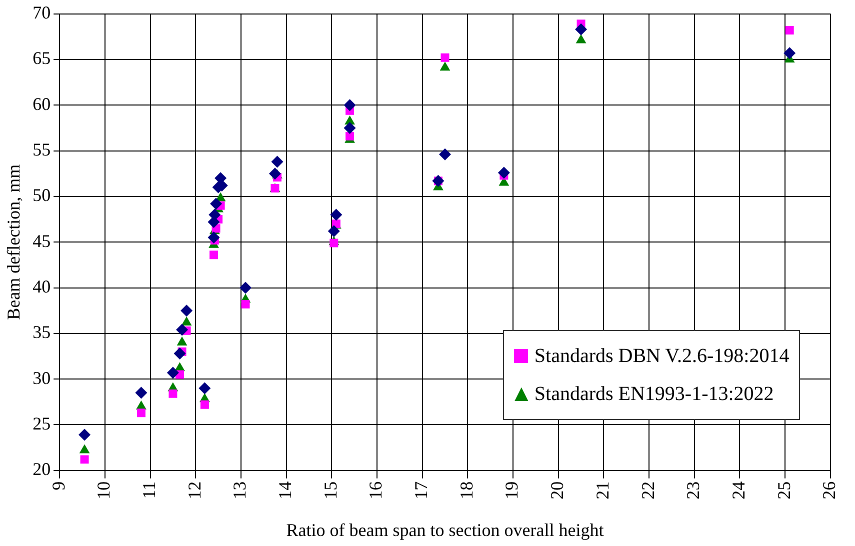 The width and height of the screenshot is (855, 546). Describe the element at coordinates (829, 490) in the screenshot. I see `x-tick-label: 26` at that location.